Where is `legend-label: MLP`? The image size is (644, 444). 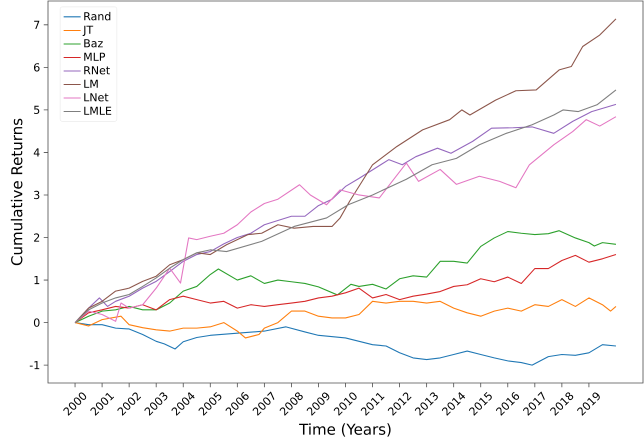
legend-label: MLP is located at coordinates (95, 56).